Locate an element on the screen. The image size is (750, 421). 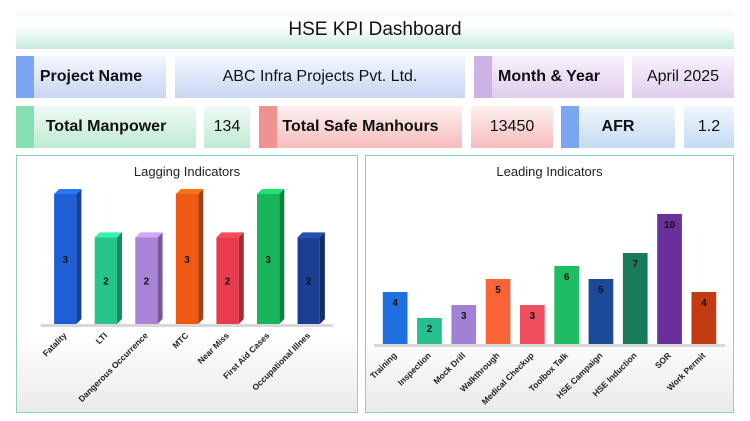
category-label: LTI is located at coordinates (102, 338).